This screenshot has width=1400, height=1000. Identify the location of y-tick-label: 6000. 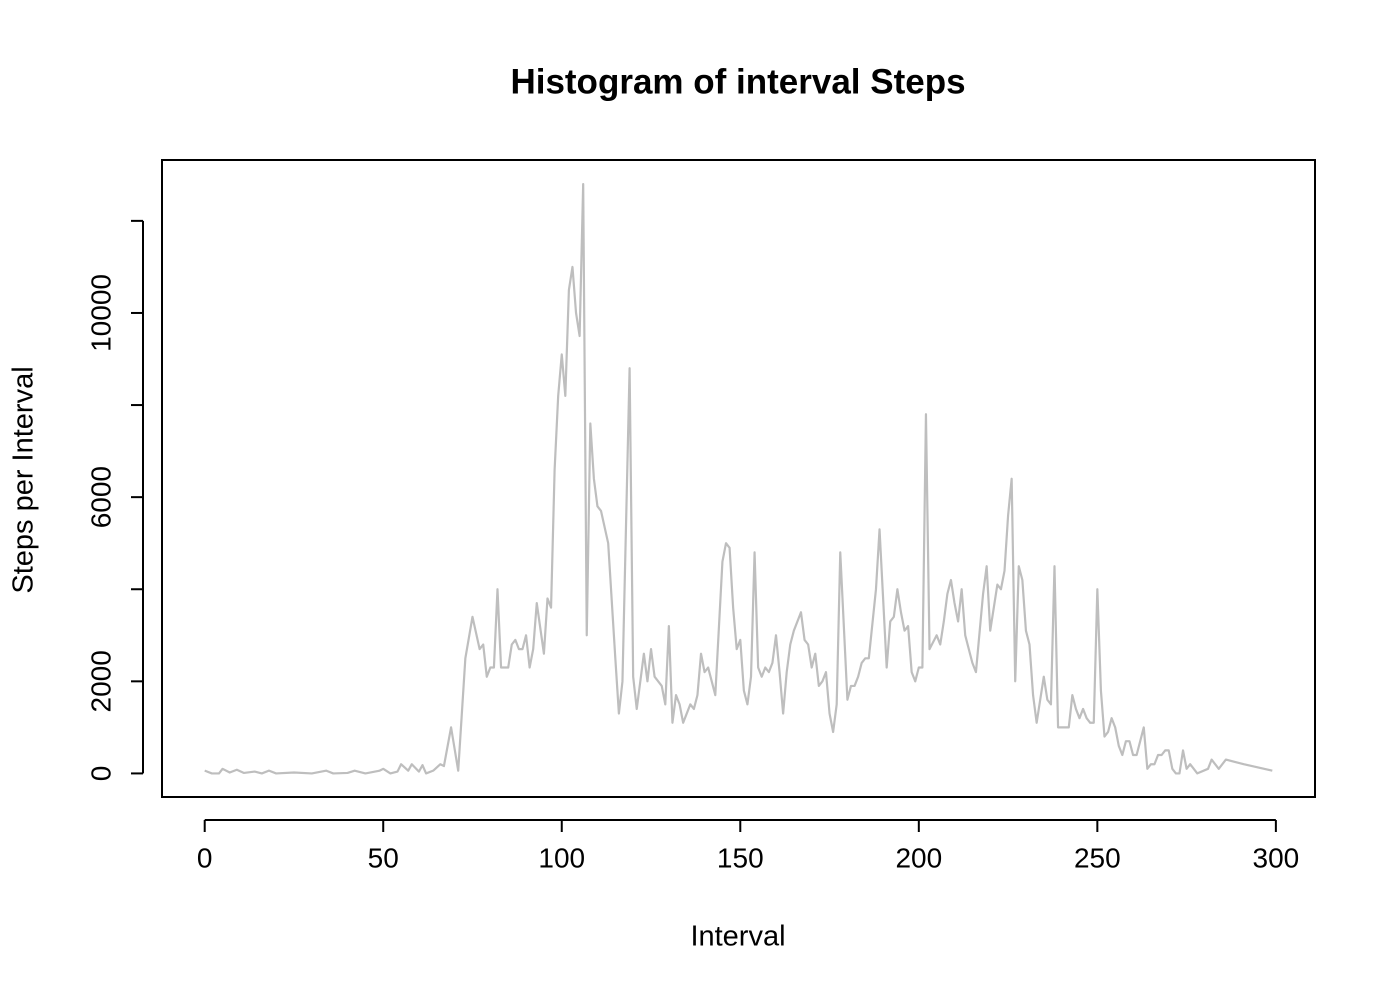
(100, 497).